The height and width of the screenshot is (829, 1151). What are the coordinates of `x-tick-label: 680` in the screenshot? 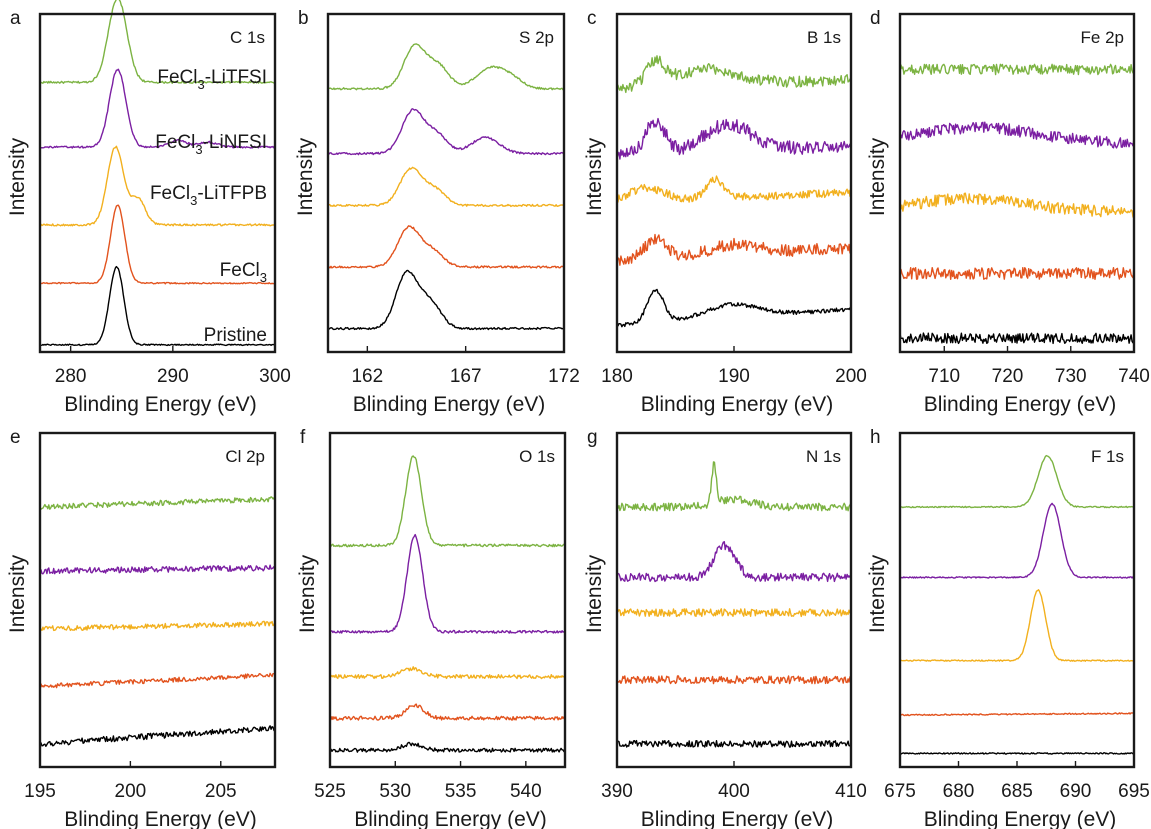 It's located at (959, 791).